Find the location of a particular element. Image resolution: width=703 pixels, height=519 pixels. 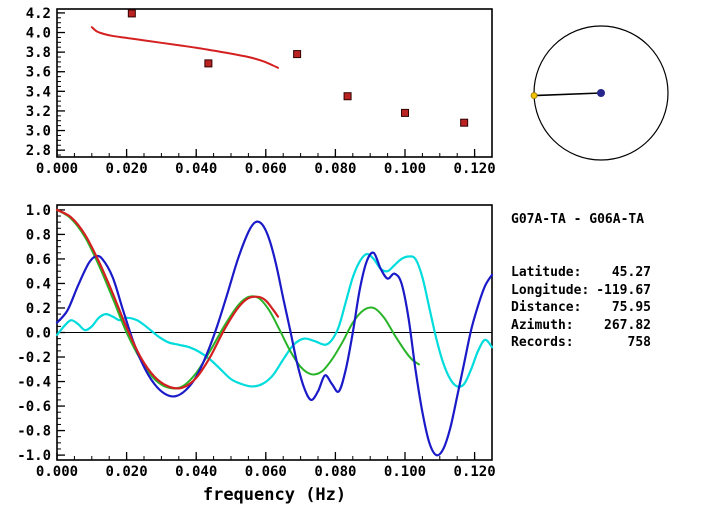

y-tick-label: 0.0 is located at coordinates (38, 334).